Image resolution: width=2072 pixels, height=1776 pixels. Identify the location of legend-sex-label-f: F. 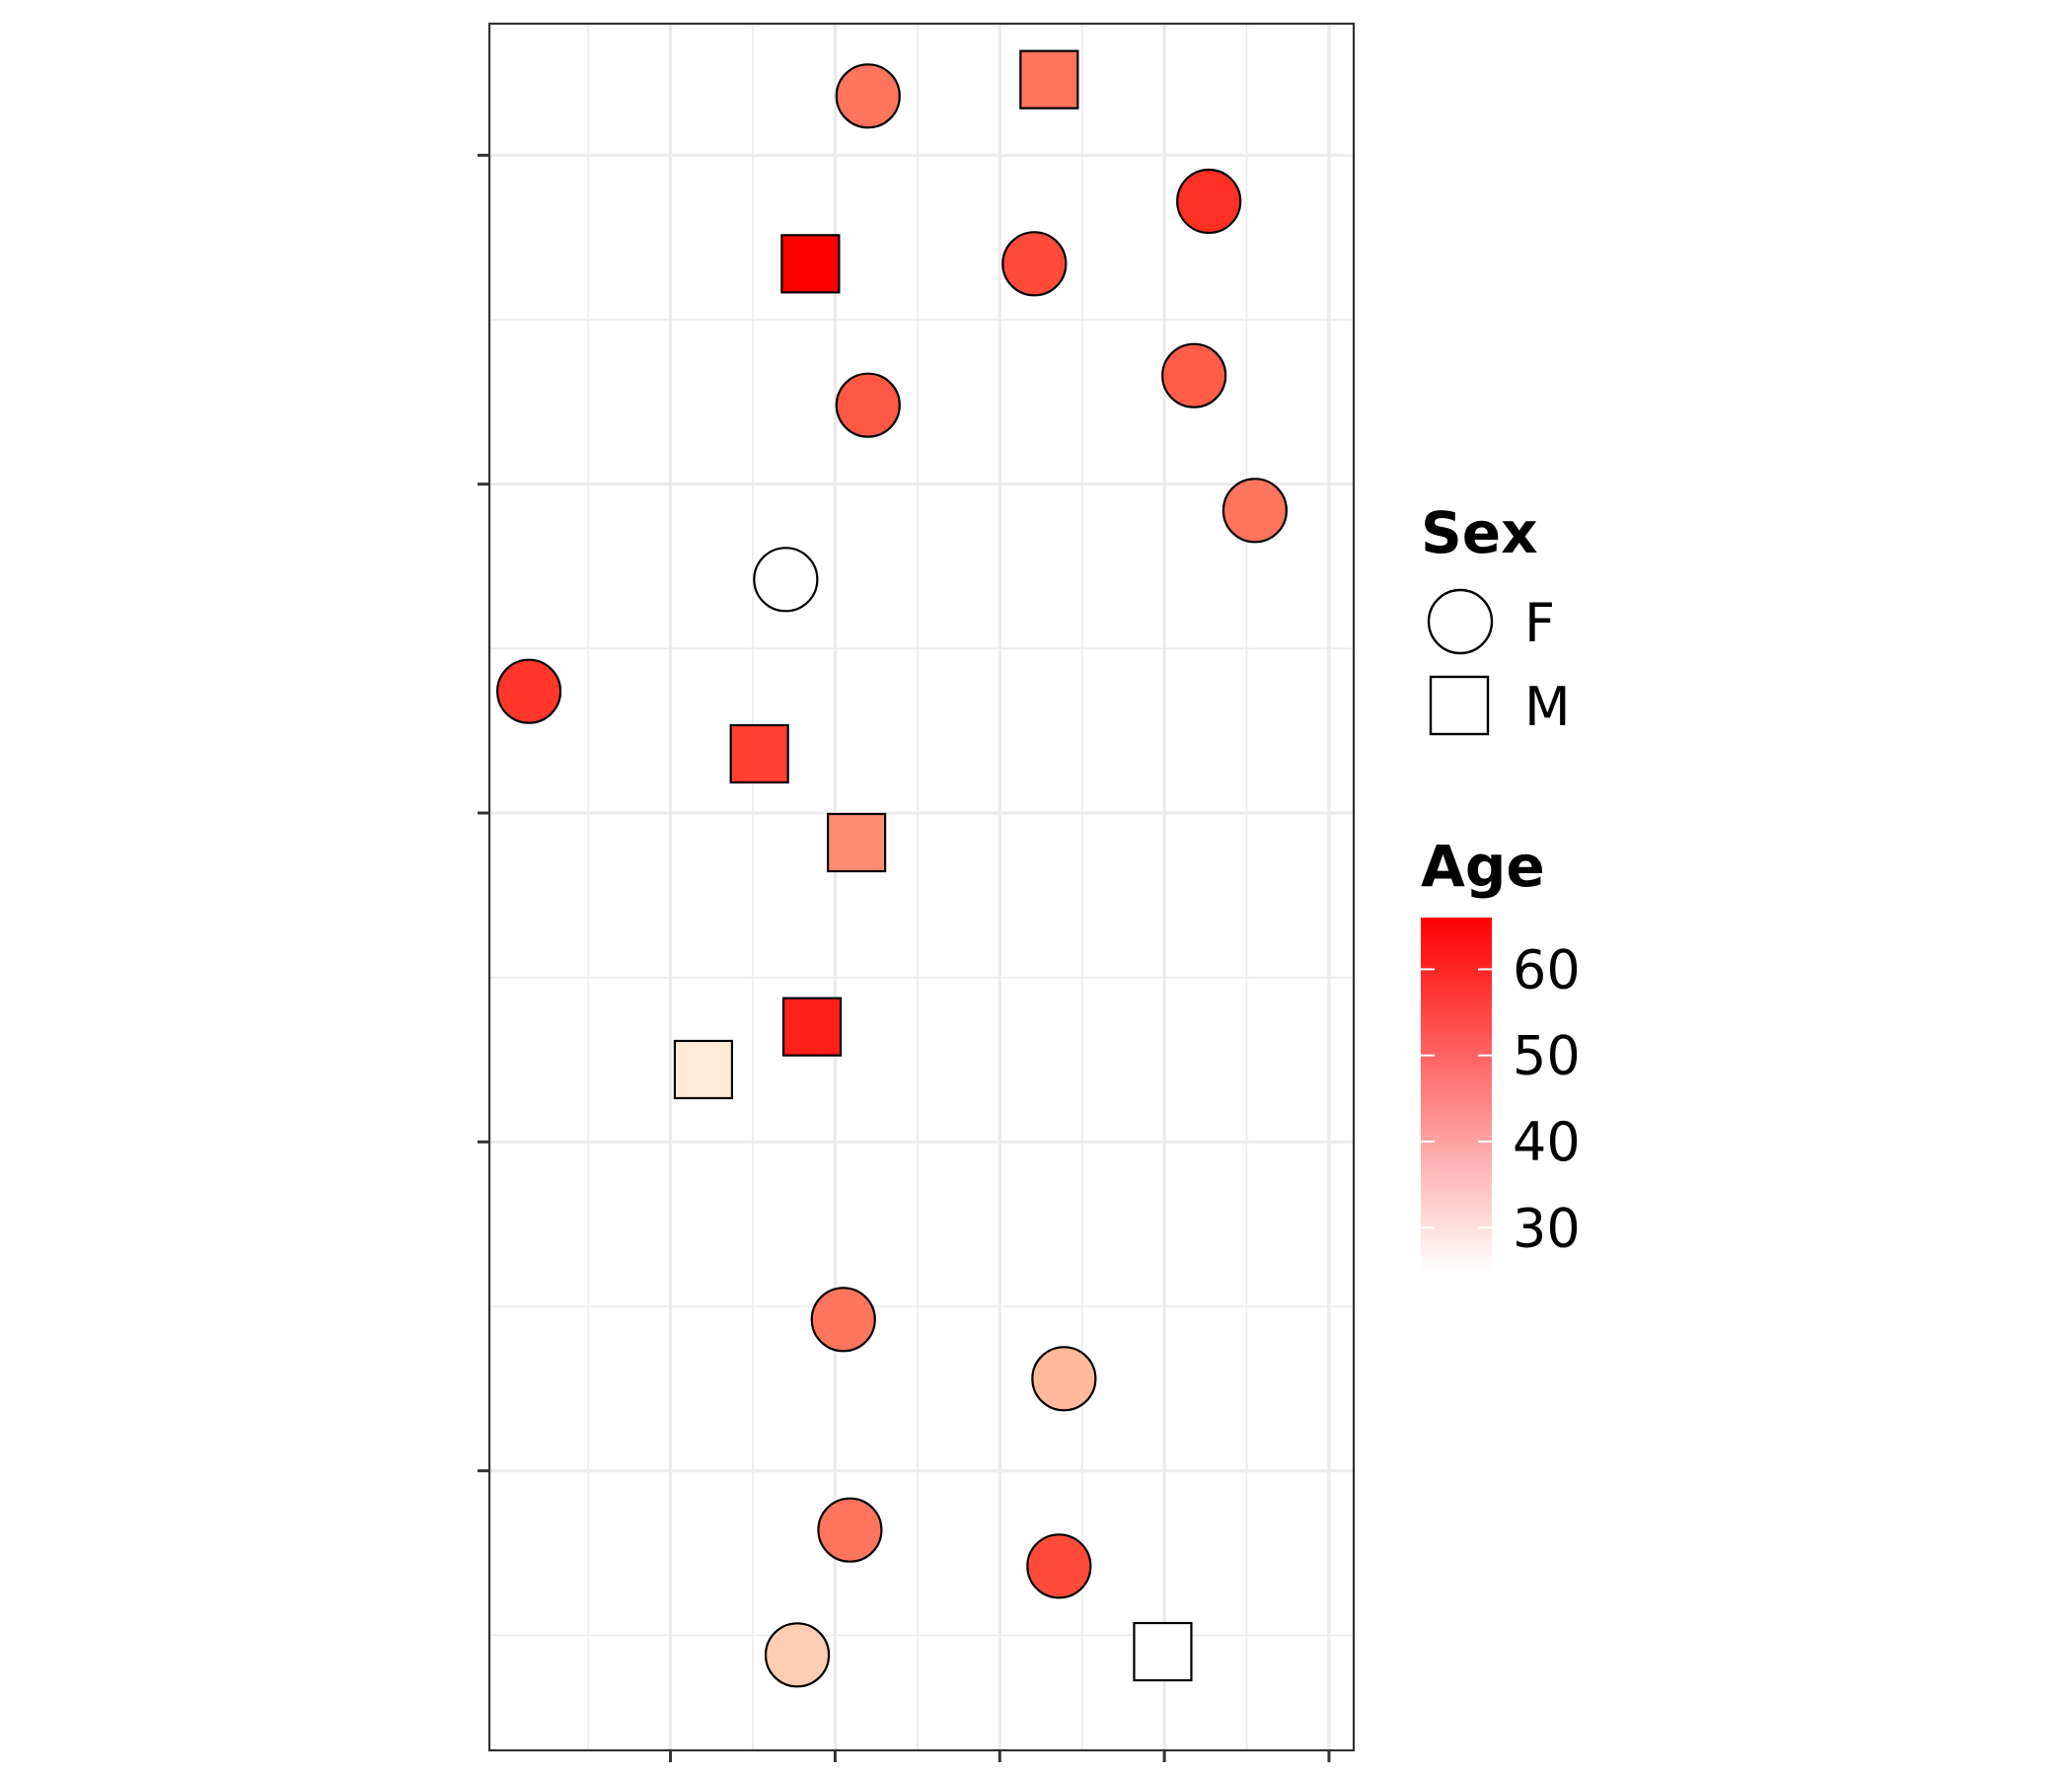
(1540, 623).